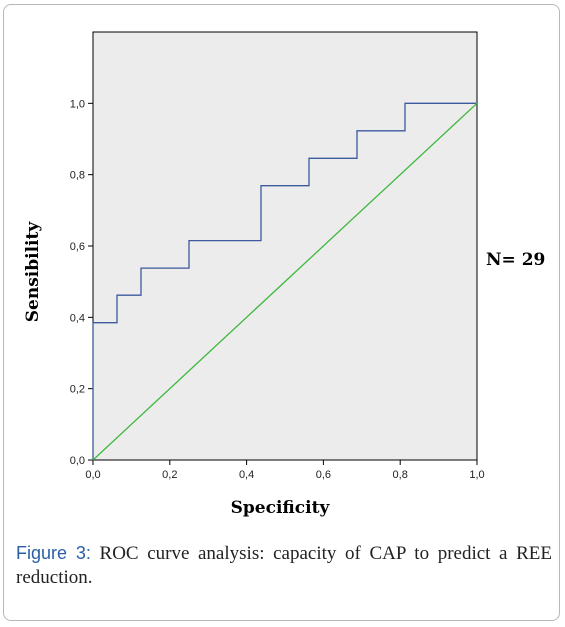  What do you see at coordinates (77, 318) in the screenshot?
I see `y-tick-label: 0,4` at bounding box center [77, 318].